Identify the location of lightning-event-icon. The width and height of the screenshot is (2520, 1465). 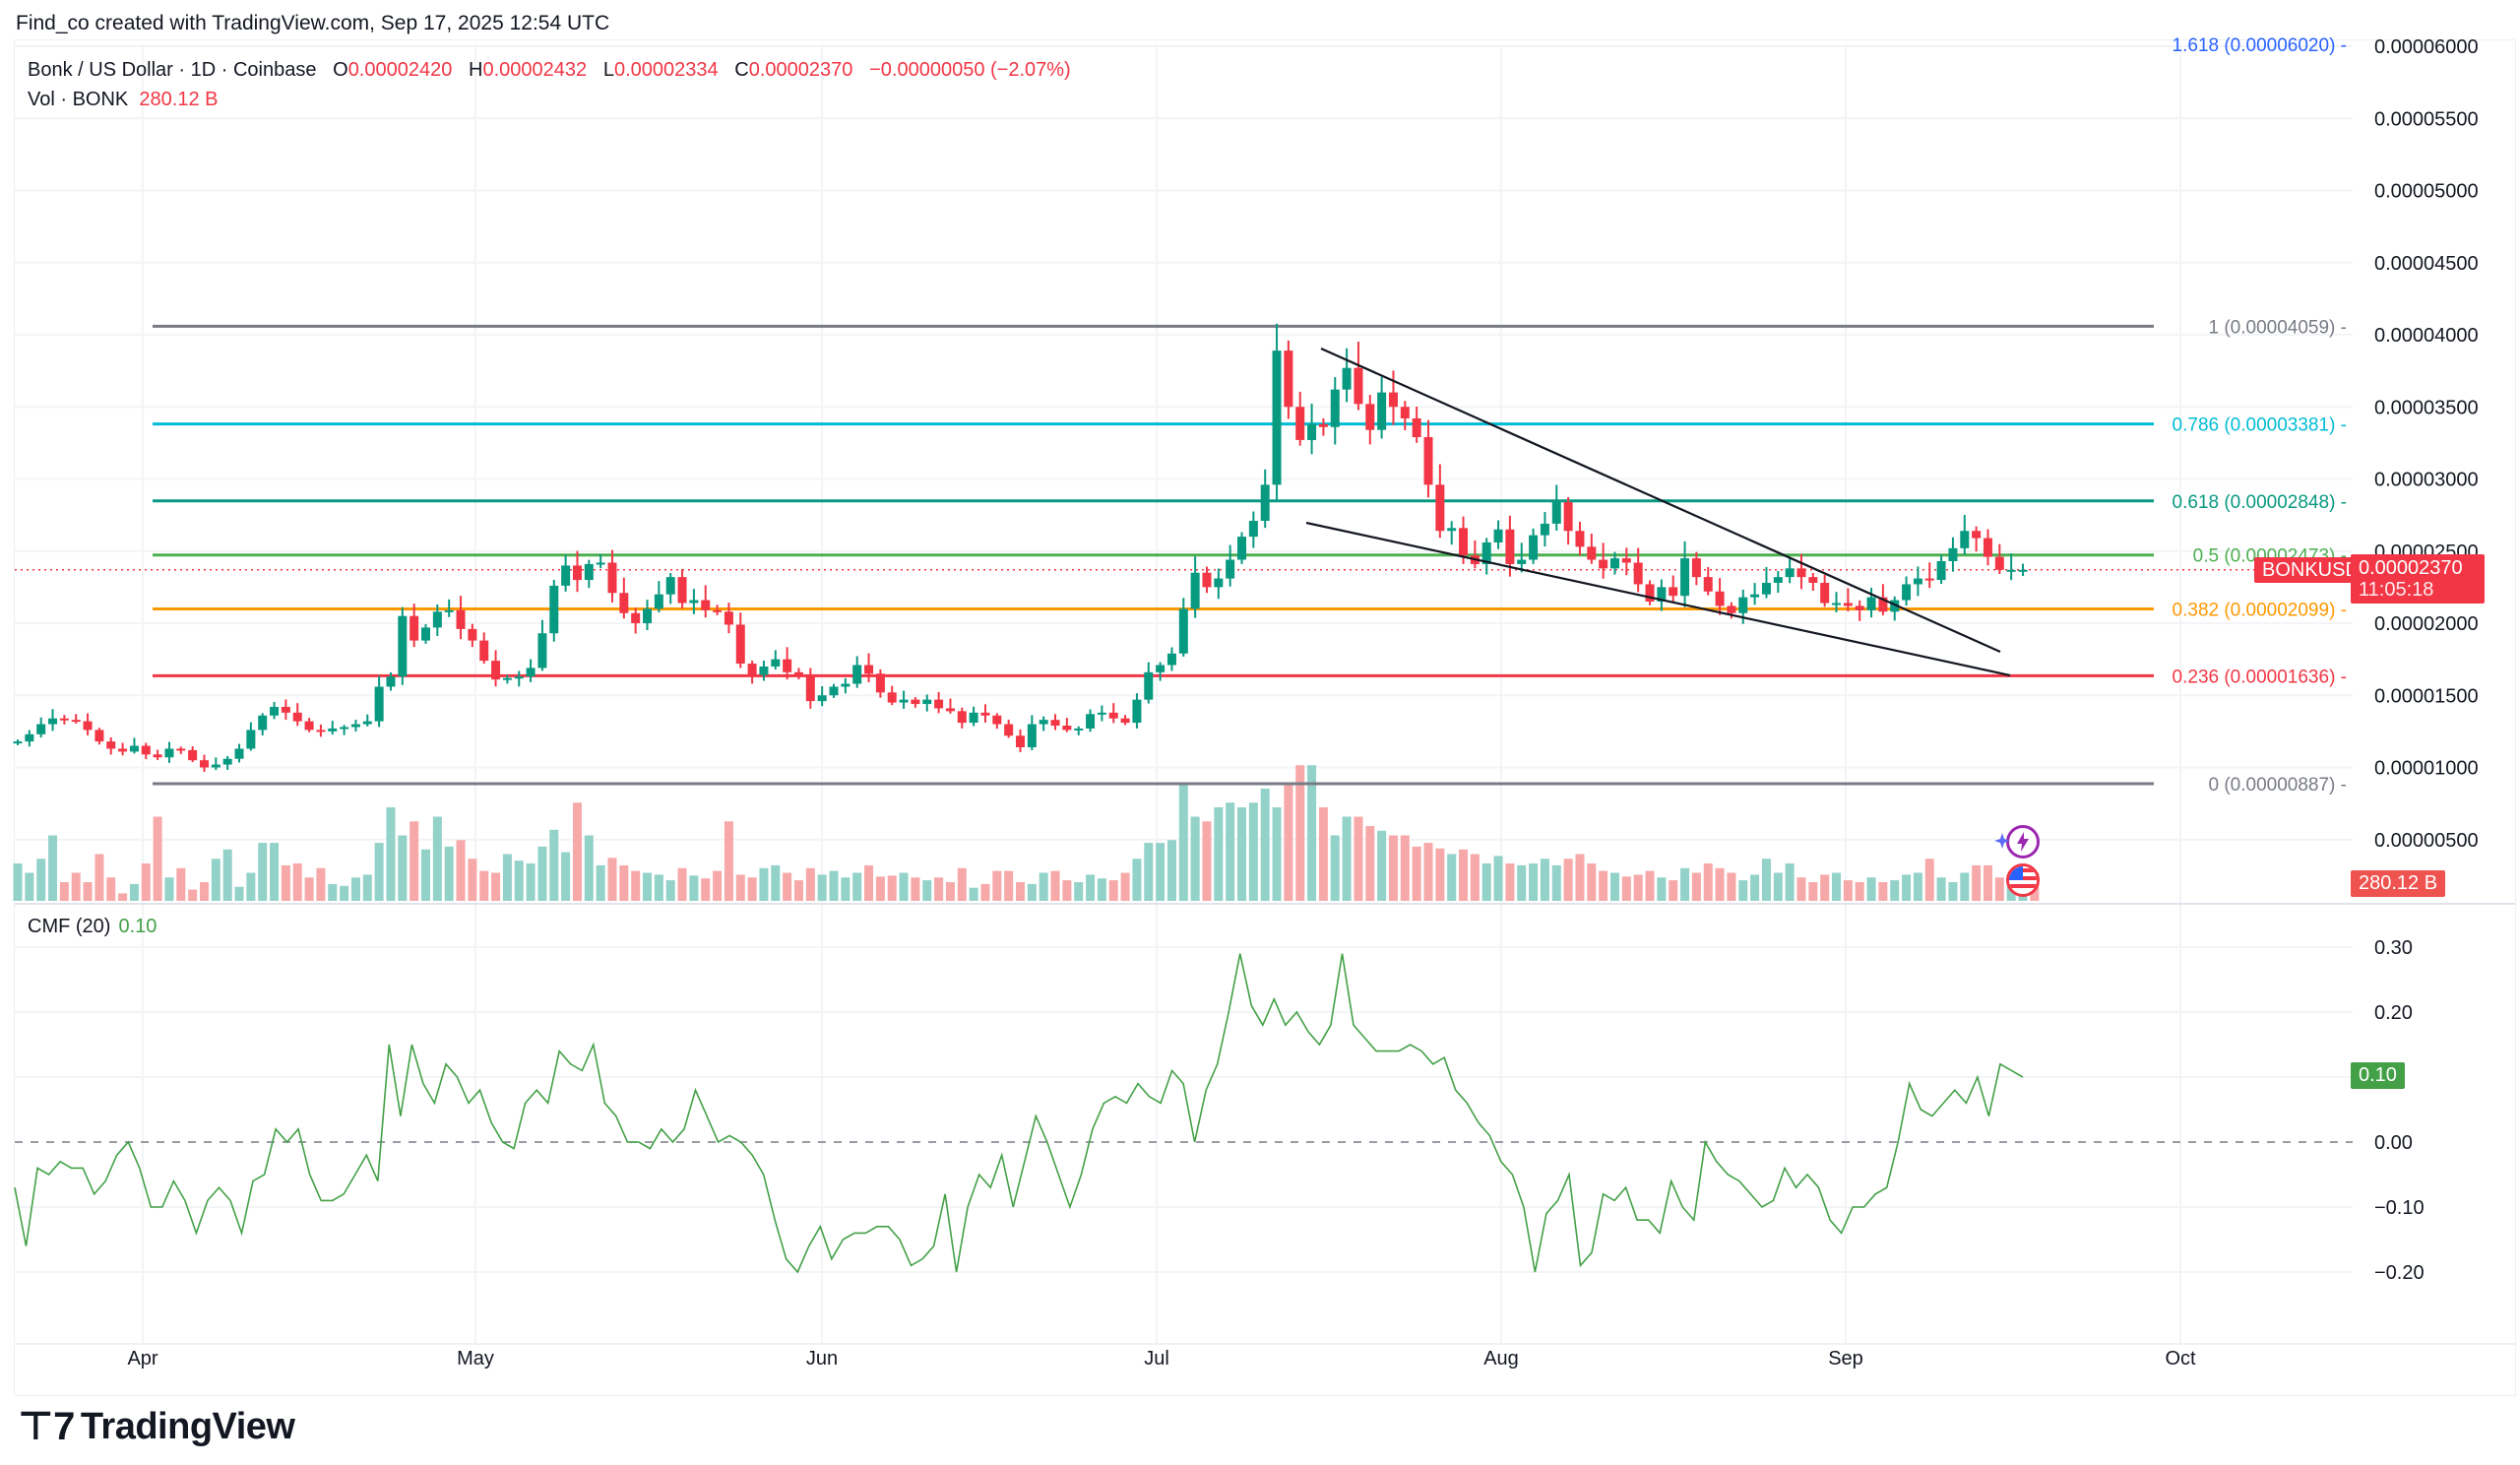
(2023, 842).